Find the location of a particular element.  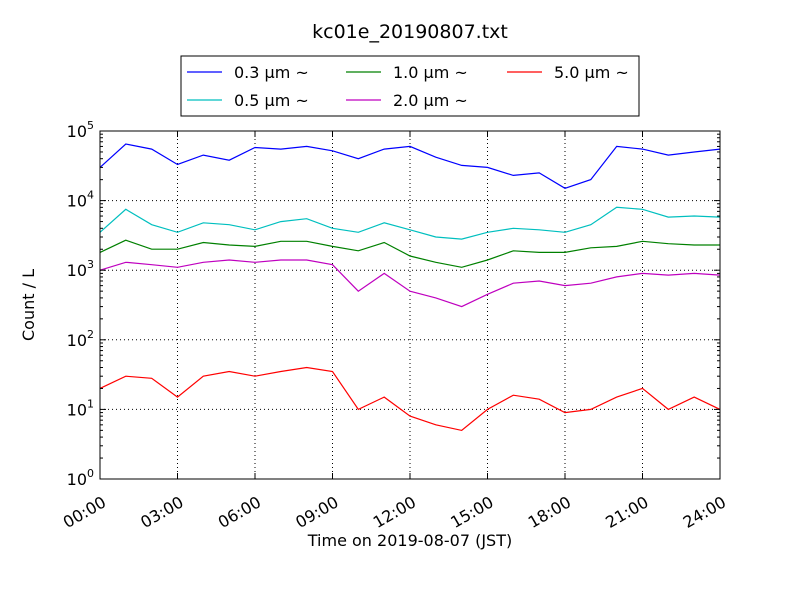

legend-box is located at coordinates (410, 86).